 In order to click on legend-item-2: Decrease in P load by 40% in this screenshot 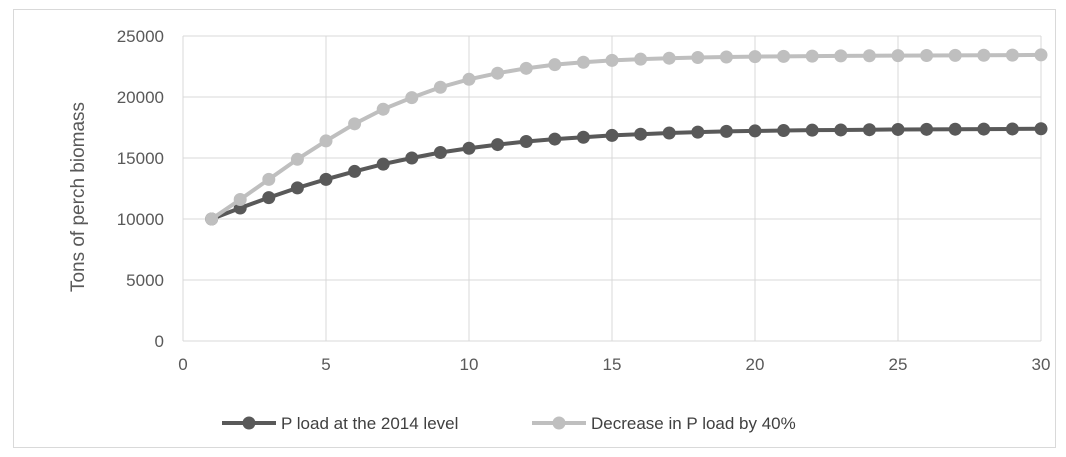, I will do `click(664, 423)`.